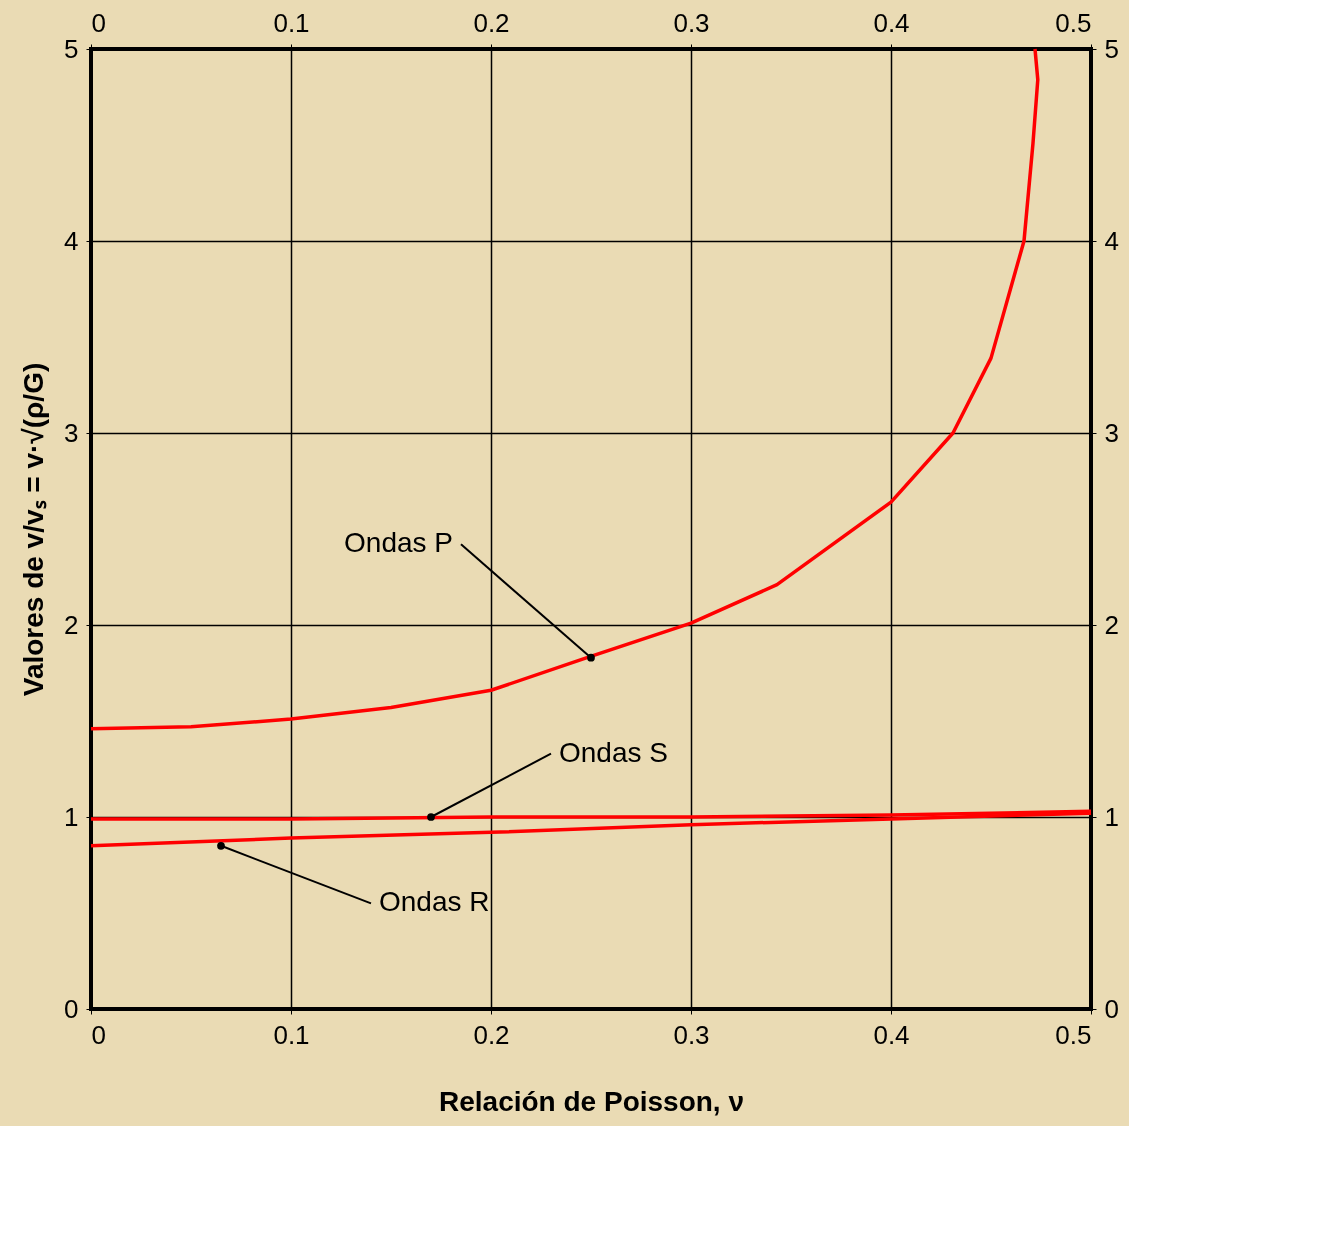  Describe the element at coordinates (98, 1034) in the screenshot. I see `x-tick-label: 0` at that location.